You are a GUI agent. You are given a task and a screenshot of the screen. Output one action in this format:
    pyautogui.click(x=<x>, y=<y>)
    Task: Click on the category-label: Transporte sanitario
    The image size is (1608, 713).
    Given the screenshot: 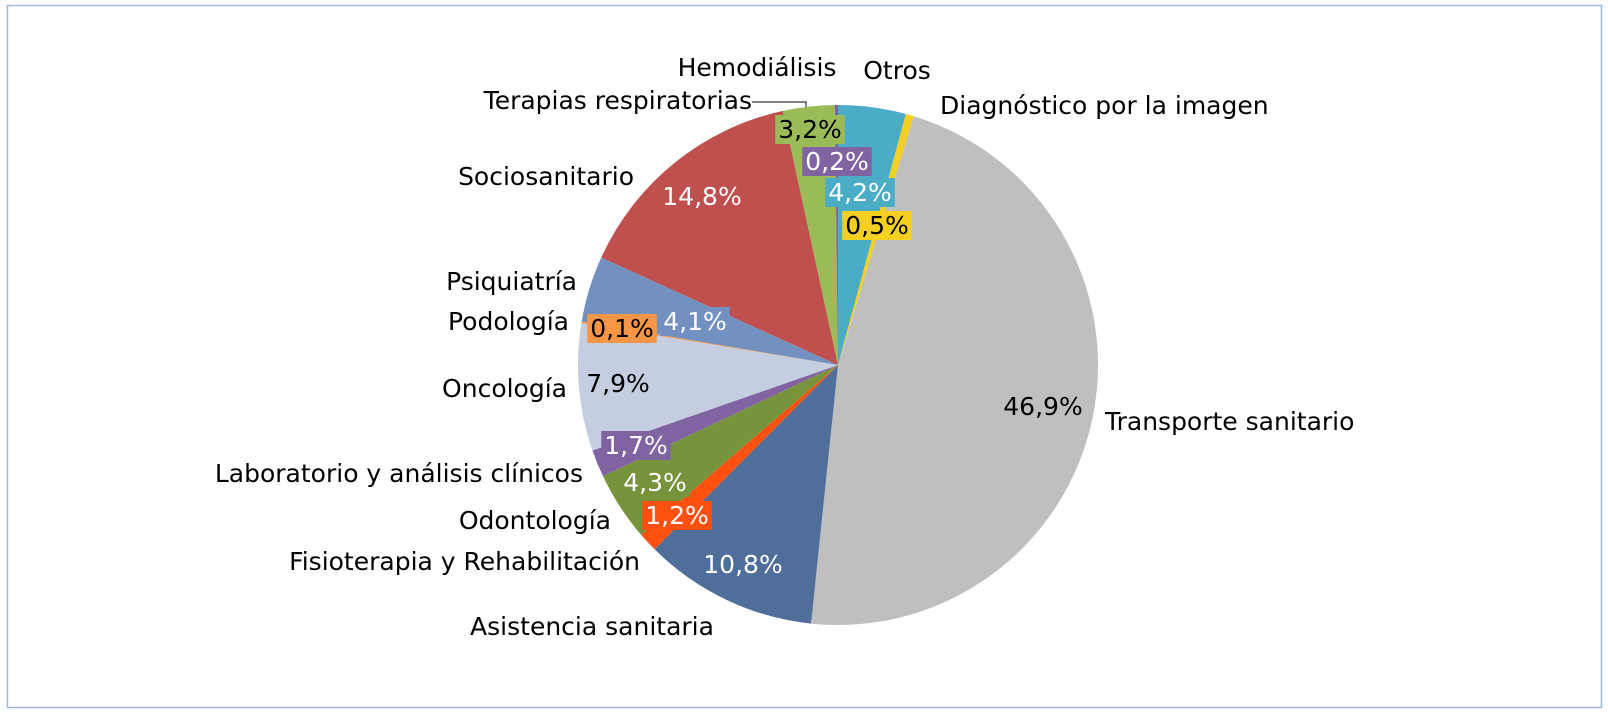 What is the action you would take?
    pyautogui.click(x=1229, y=421)
    